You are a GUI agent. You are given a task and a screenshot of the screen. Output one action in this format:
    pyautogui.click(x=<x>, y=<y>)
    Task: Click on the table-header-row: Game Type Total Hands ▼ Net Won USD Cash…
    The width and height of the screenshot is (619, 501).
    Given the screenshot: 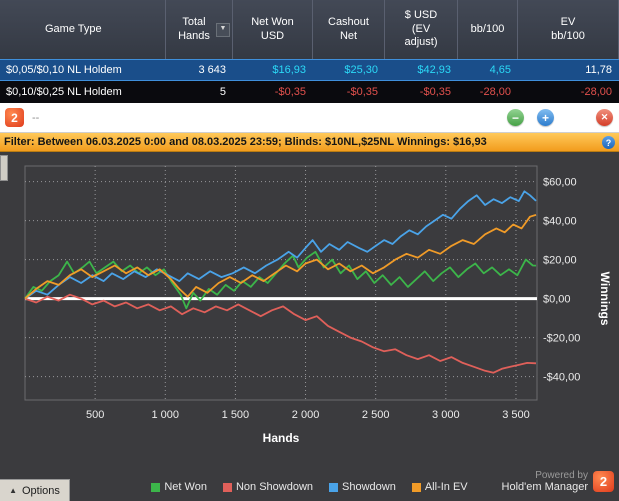 What is the action you would take?
    pyautogui.click(x=309, y=29)
    